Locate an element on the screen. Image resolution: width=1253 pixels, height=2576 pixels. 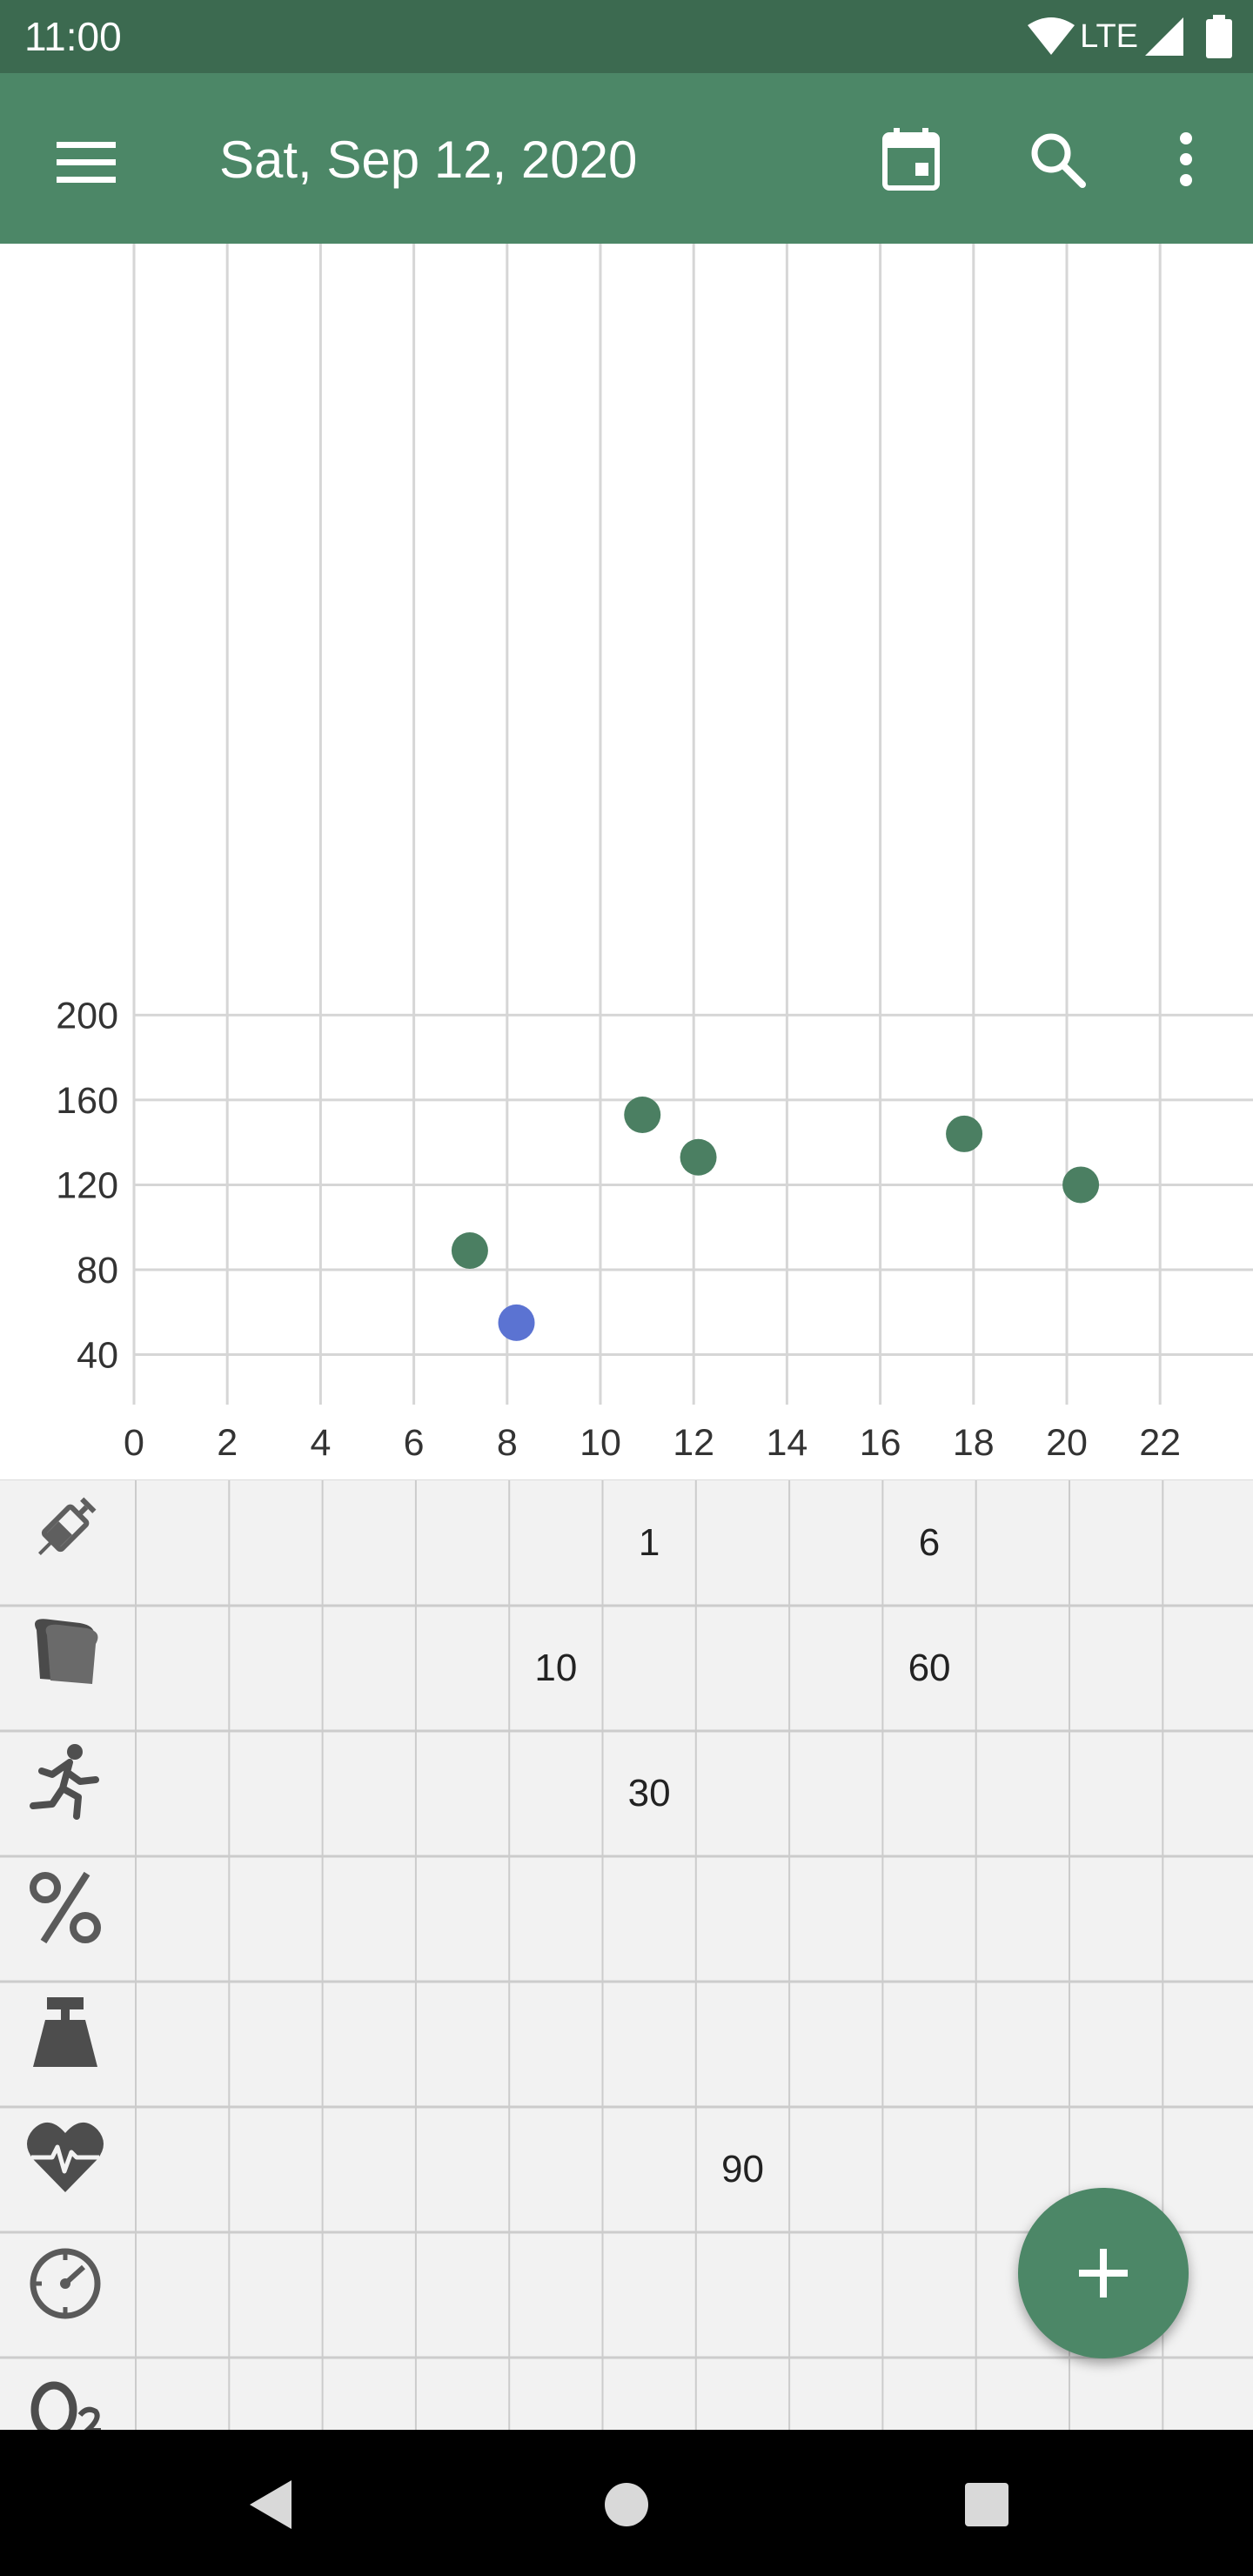
status-icons: LTE is located at coordinates (1132, 37).